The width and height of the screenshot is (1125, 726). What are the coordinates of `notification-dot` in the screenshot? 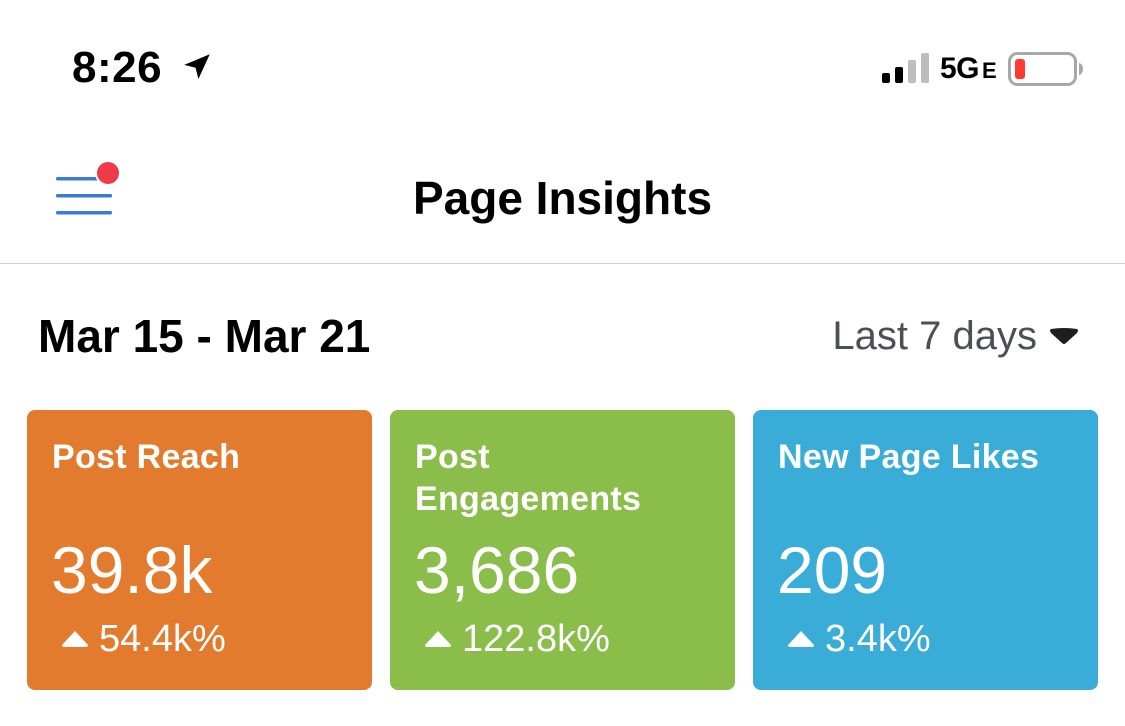 It's located at (108, 173).